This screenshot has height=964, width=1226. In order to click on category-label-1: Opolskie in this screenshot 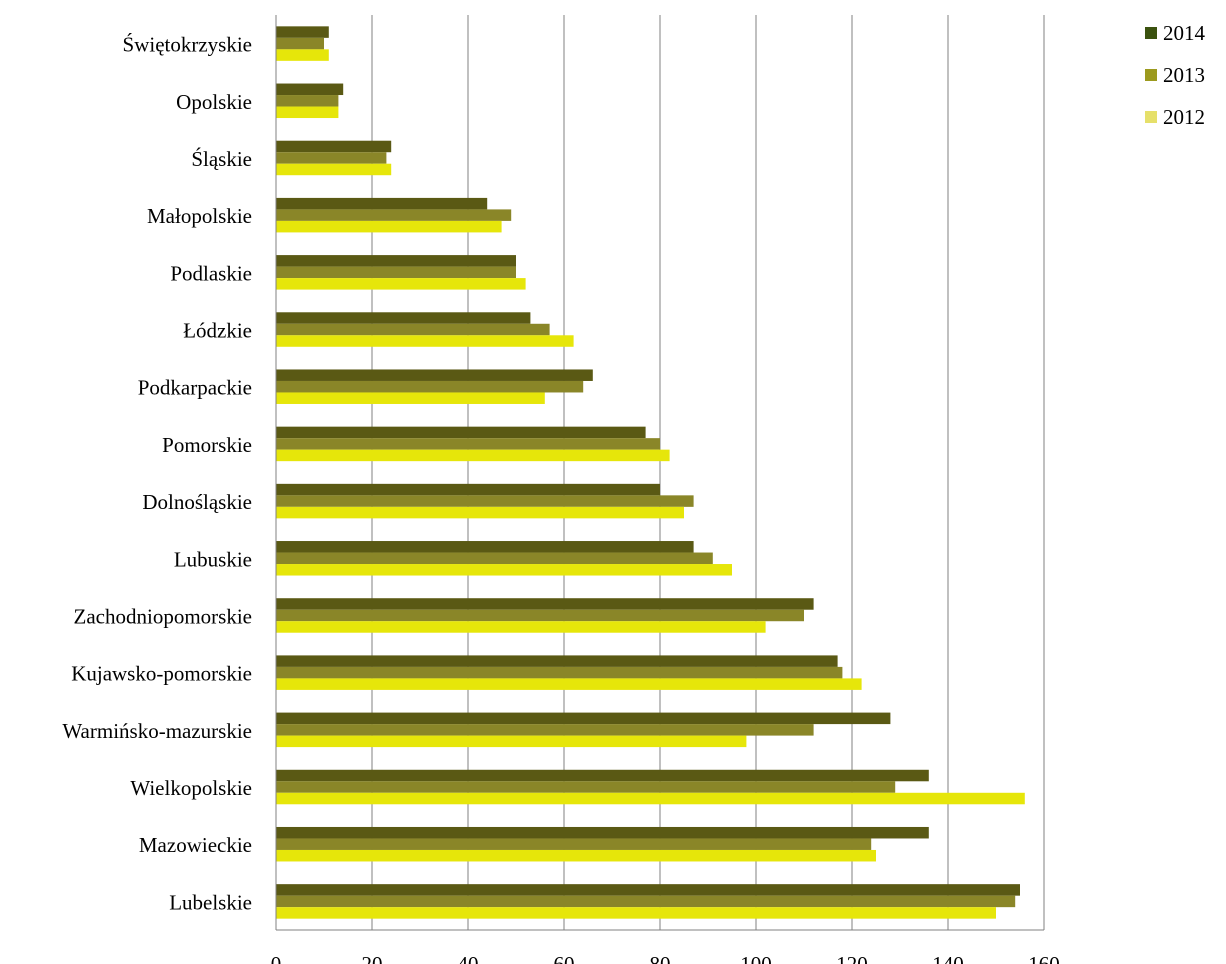, I will do `click(214, 102)`.